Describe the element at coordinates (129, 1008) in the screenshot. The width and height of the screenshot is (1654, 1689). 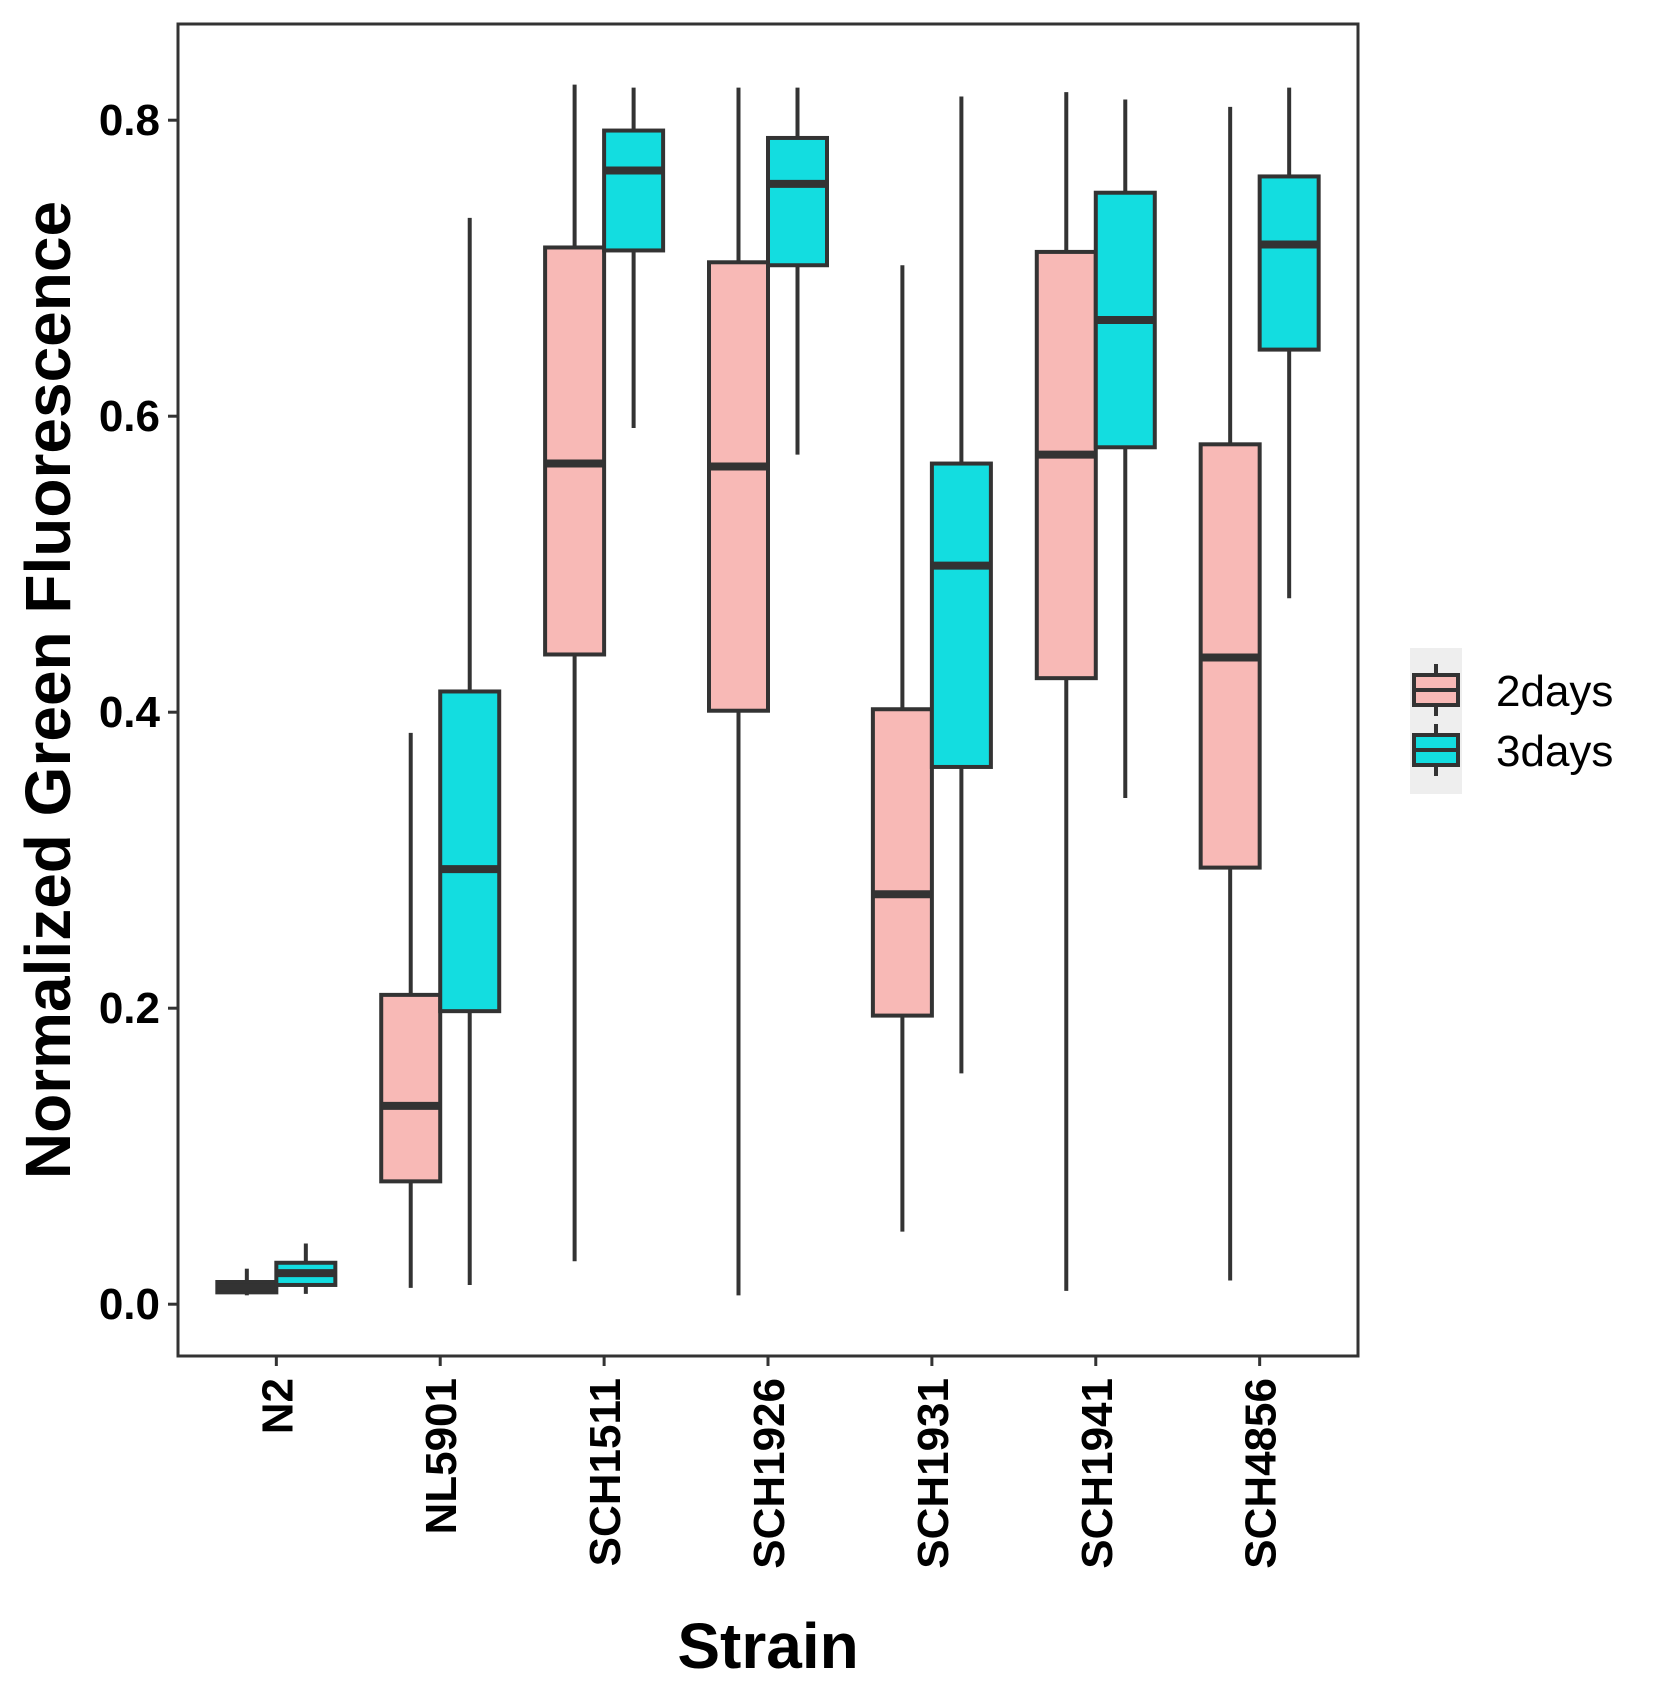
I see `y-tick-label: 0.2` at that location.